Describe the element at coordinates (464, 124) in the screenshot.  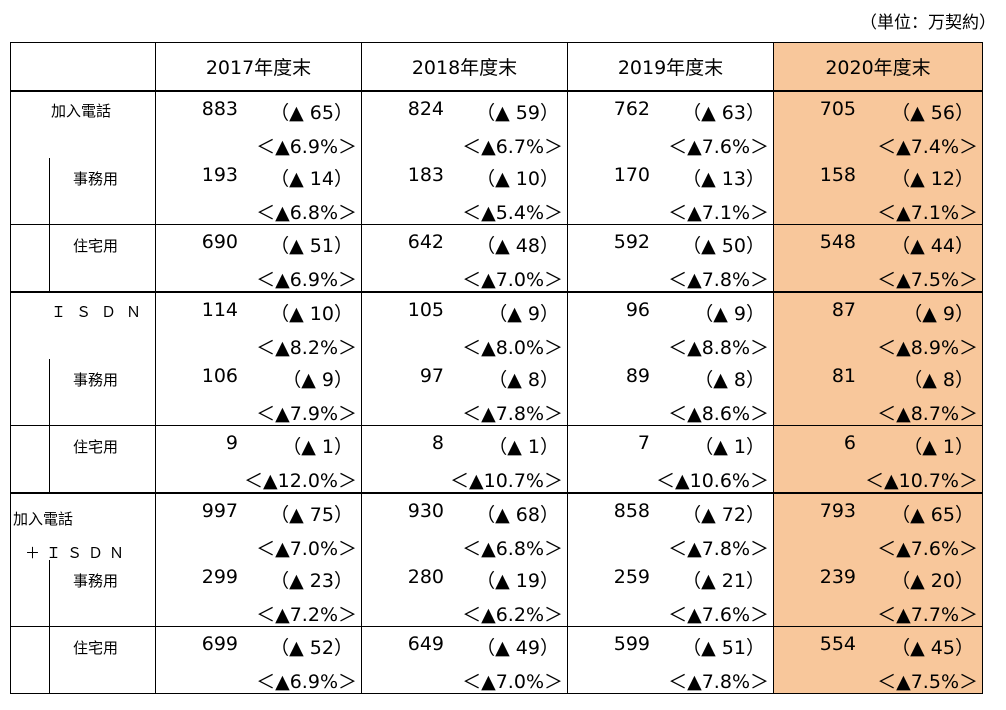
I see `value-cell: 824 （▲ 59） ＜▲6.7%＞` at that location.